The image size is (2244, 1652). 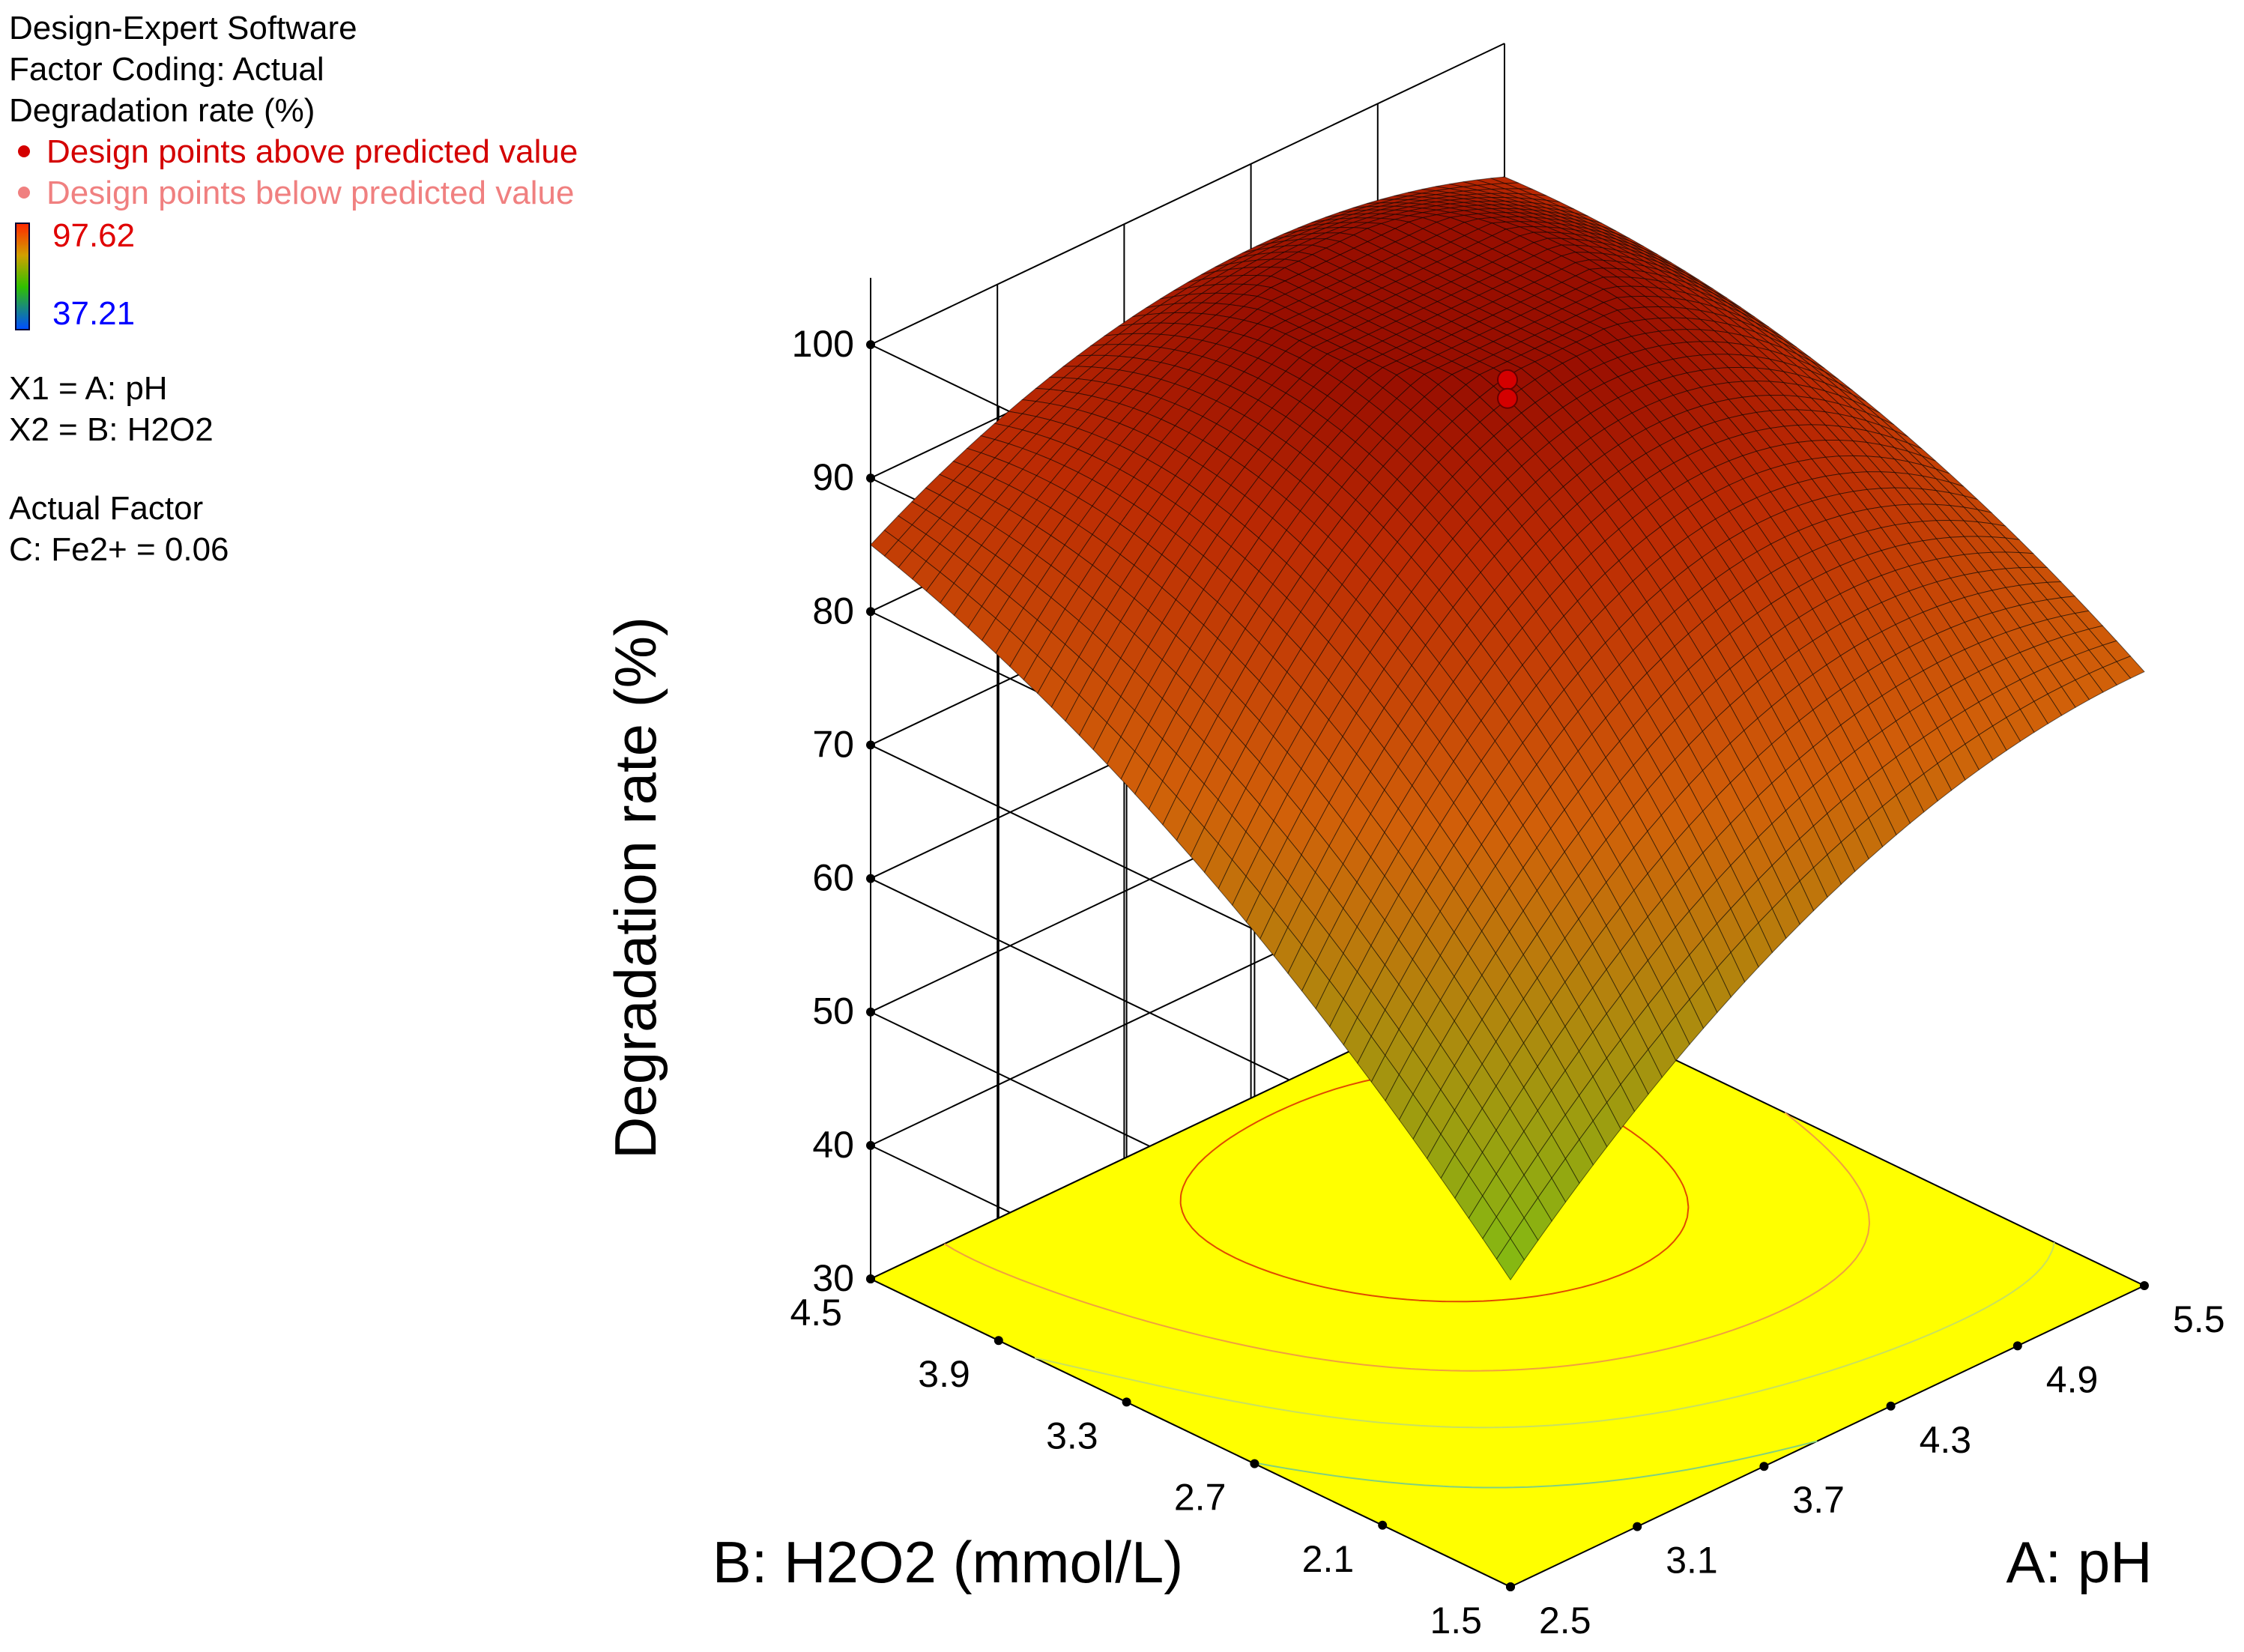 I want to click on z-tick-label: 40, so click(x=833, y=1145).